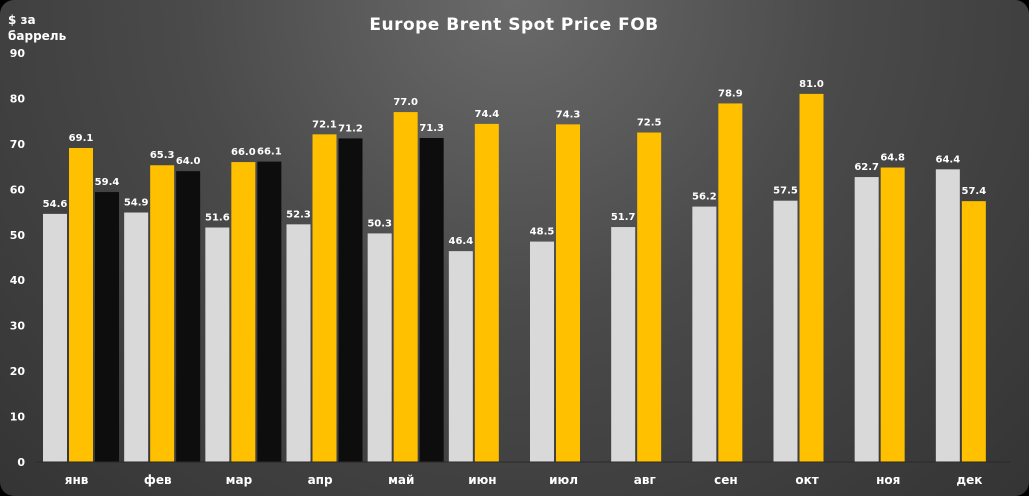  What do you see at coordinates (77, 480) in the screenshot?
I see `x-category-label: янв` at bounding box center [77, 480].